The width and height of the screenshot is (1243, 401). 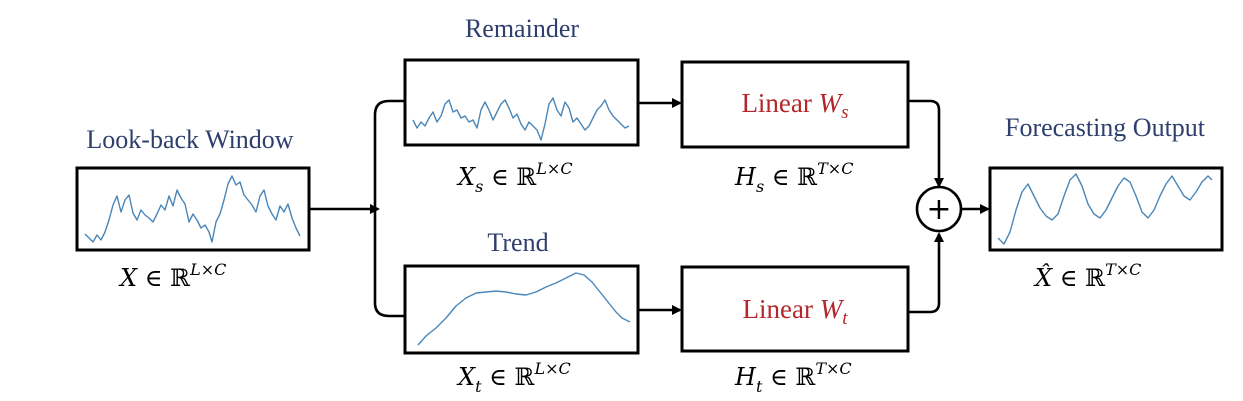 I want to click on remainder-box, so click(x=521, y=102).